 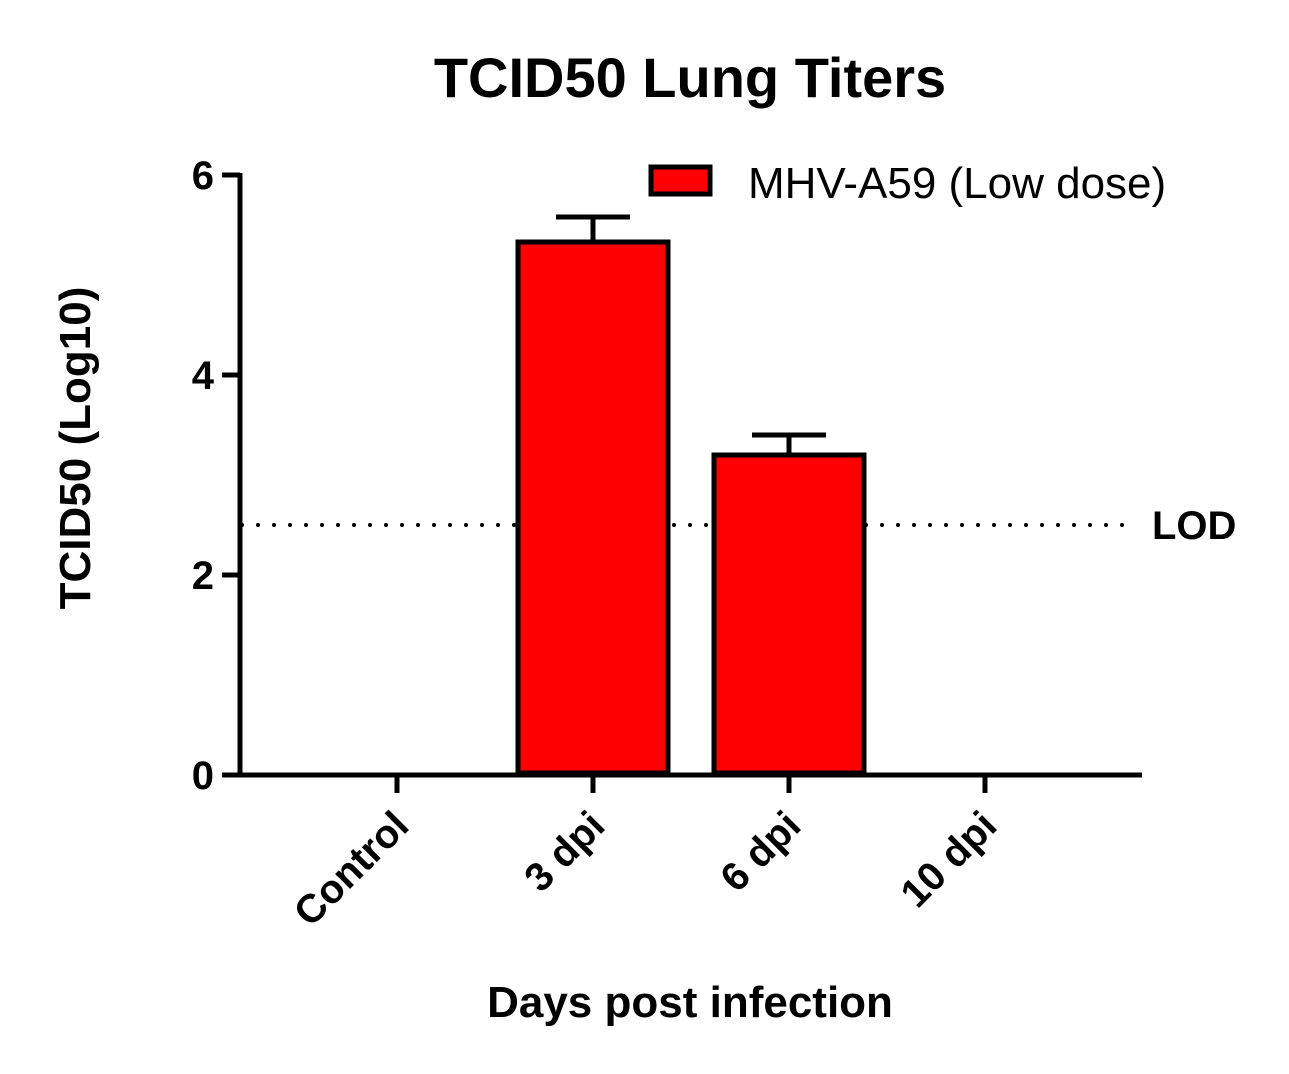 What do you see at coordinates (690, 1002) in the screenshot?
I see `x-axis-title: Days post infection` at bounding box center [690, 1002].